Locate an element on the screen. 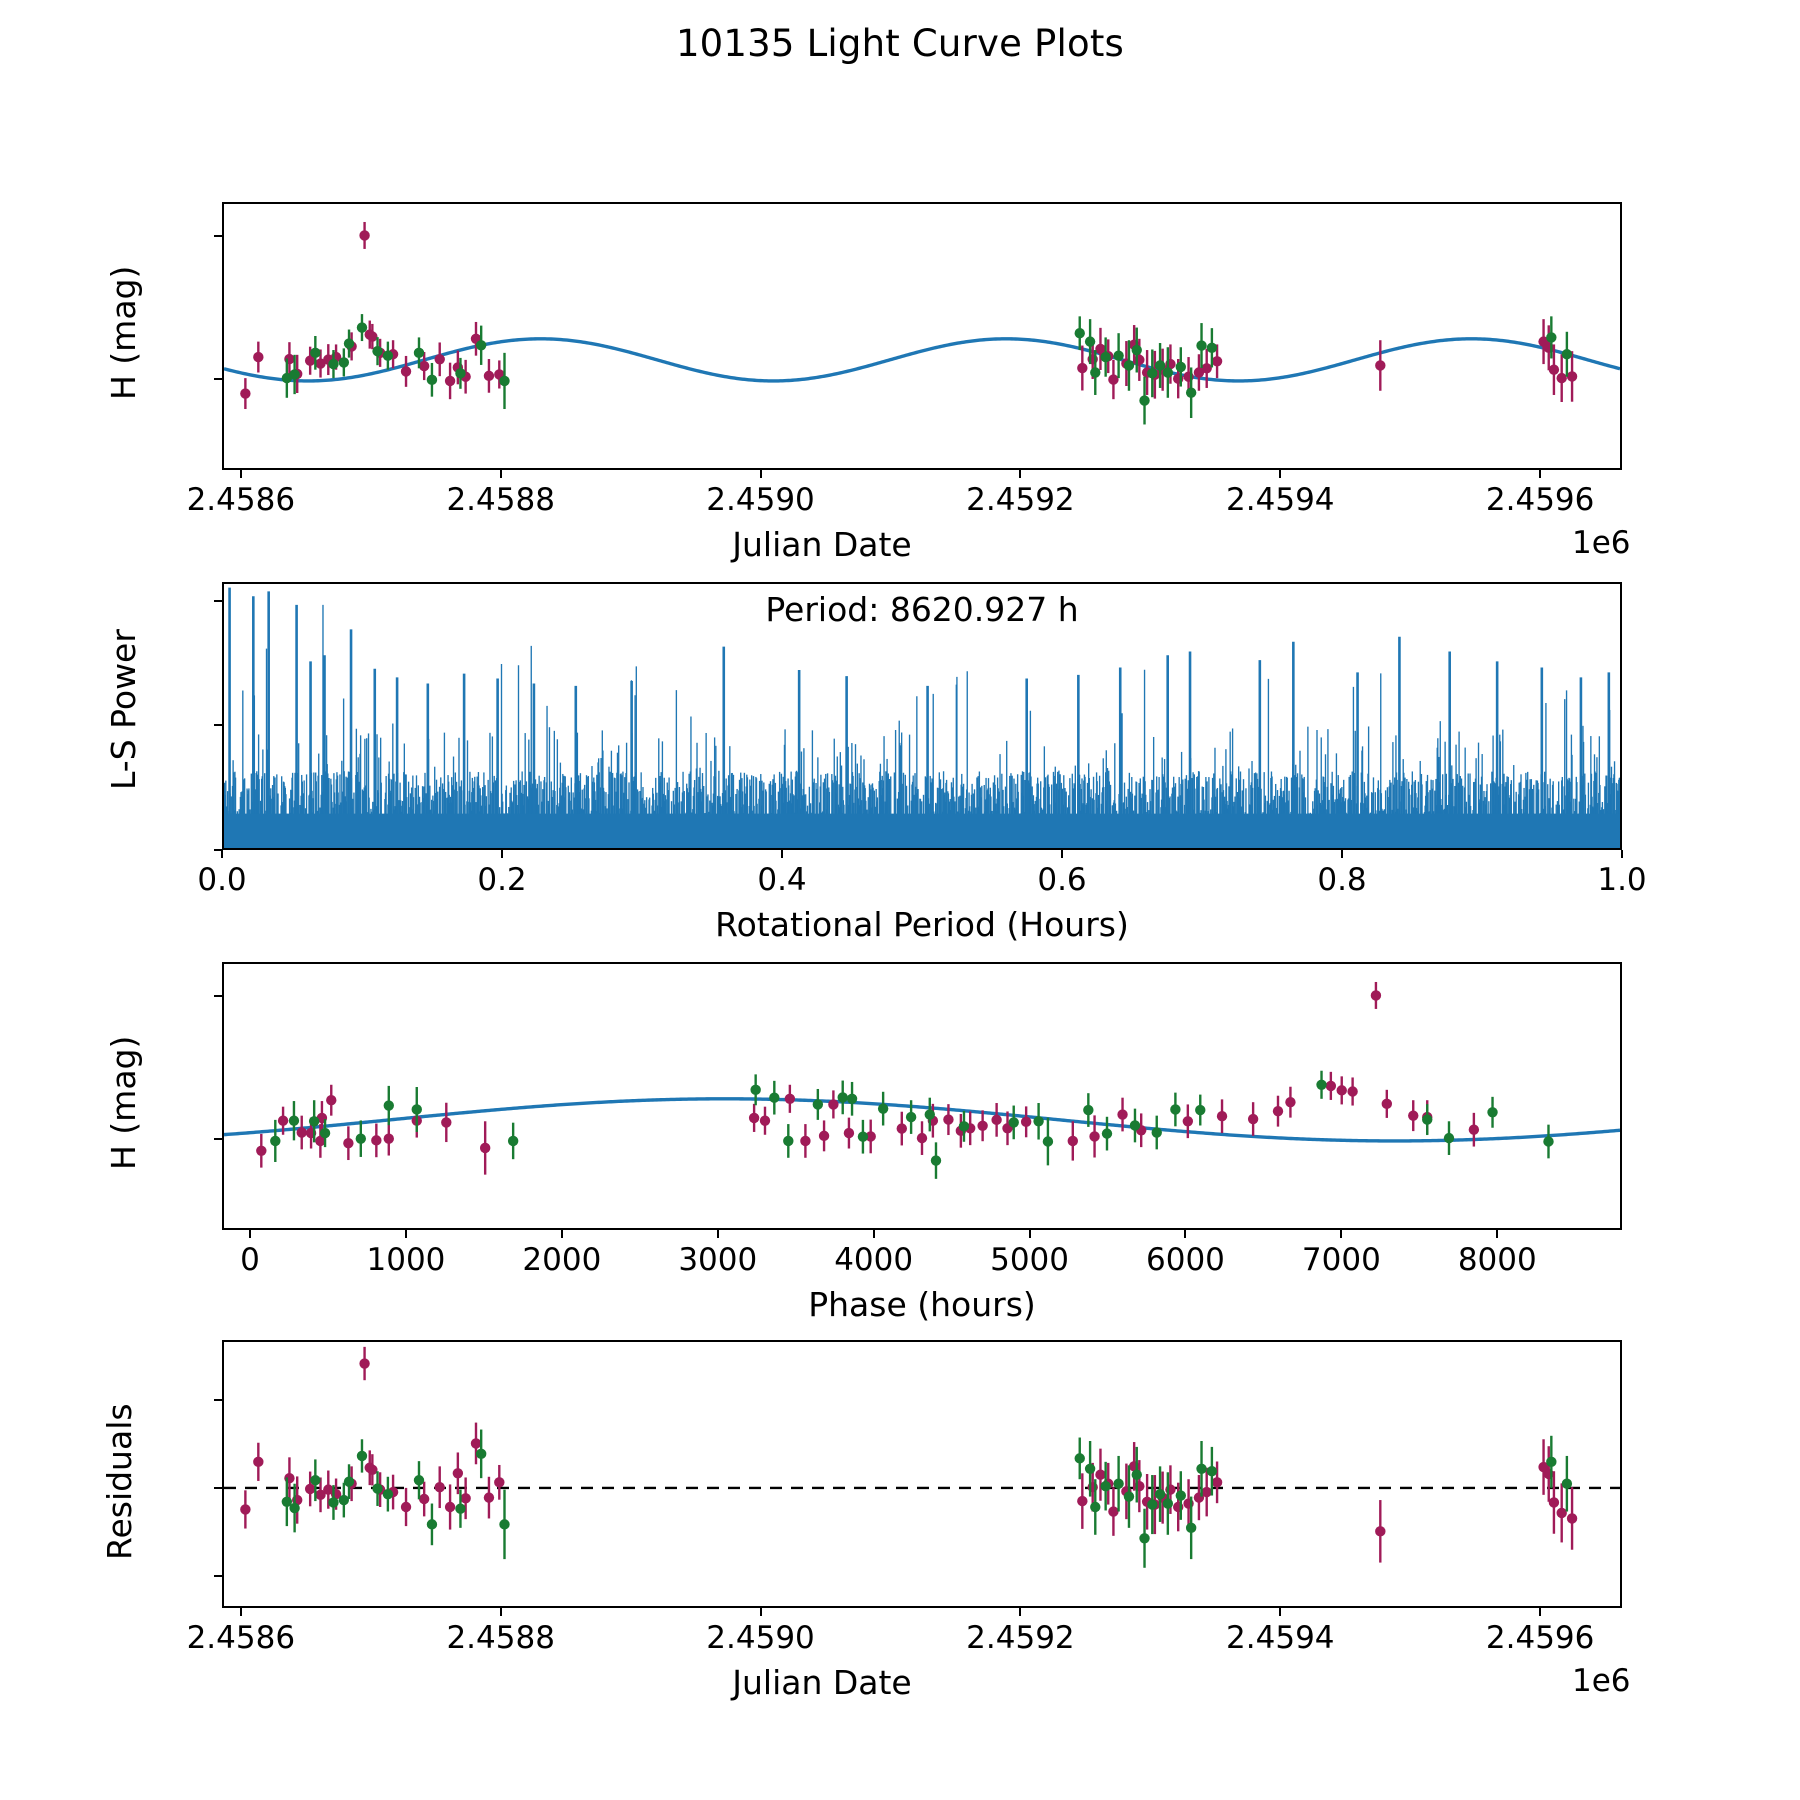 The image size is (1800, 1800). x-tick-label: 7000 is located at coordinates (1341, 1260).